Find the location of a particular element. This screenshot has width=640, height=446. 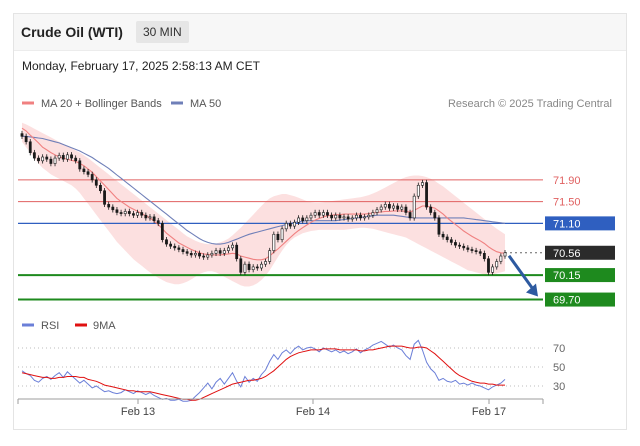

rsi-legend-label: RSI is located at coordinates (50, 326).